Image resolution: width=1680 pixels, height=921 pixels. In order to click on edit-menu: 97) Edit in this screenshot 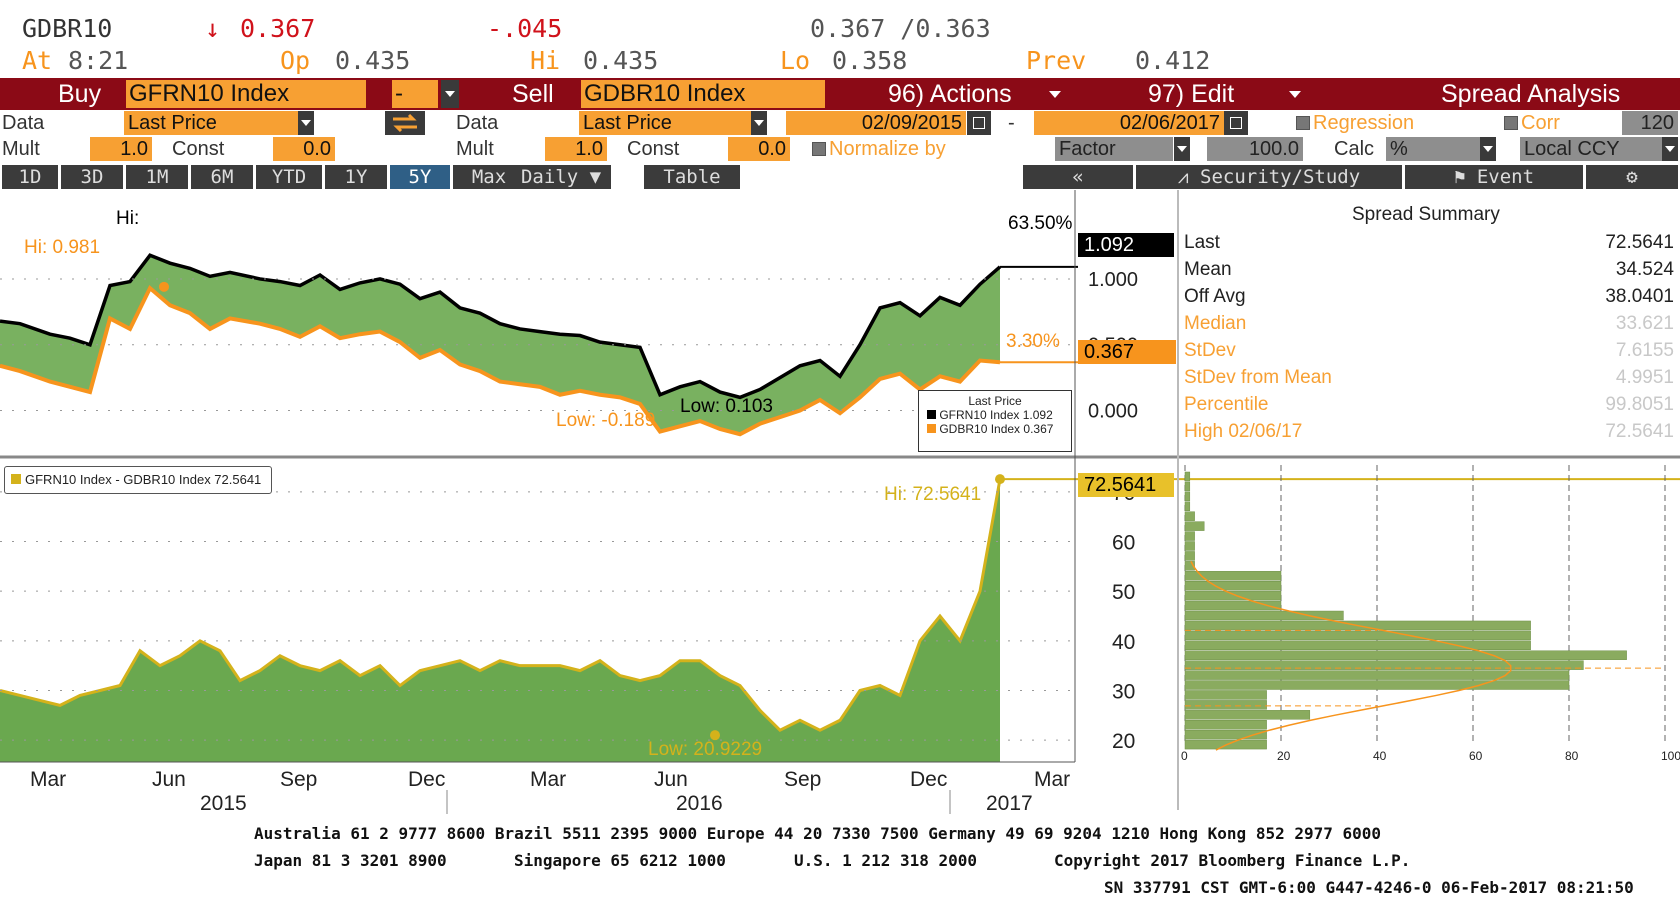, I will do `click(1191, 94)`.